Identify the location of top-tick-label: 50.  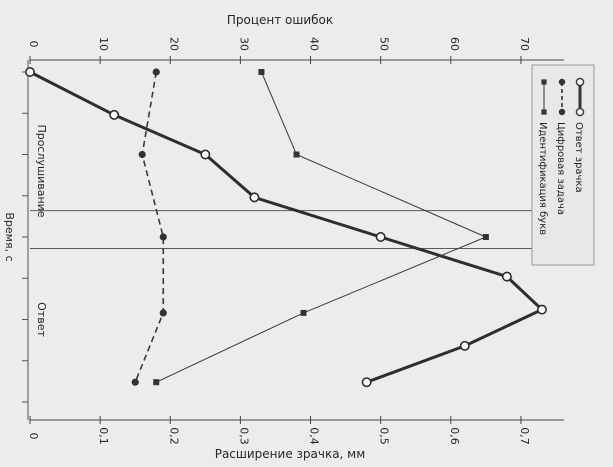
(384, 44).